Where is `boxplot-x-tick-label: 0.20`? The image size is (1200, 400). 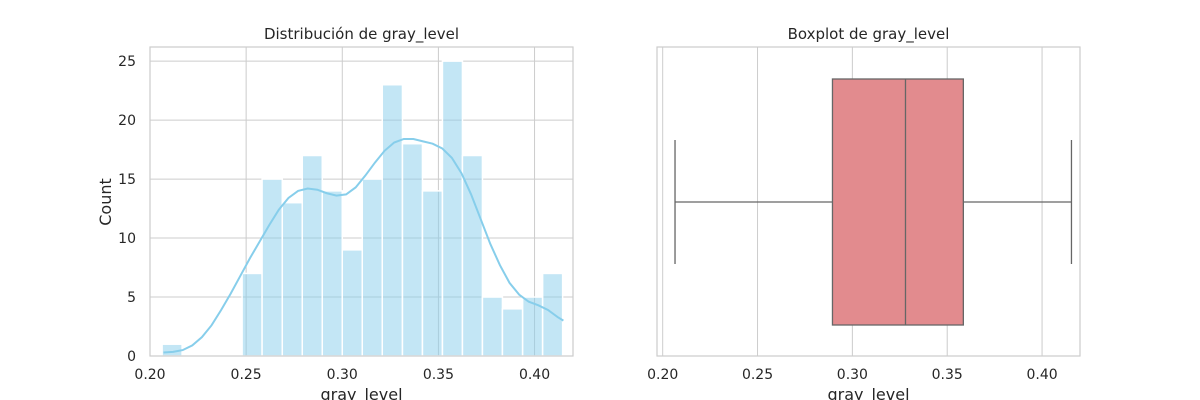
boxplot-x-tick-label: 0.20 is located at coordinates (662, 375).